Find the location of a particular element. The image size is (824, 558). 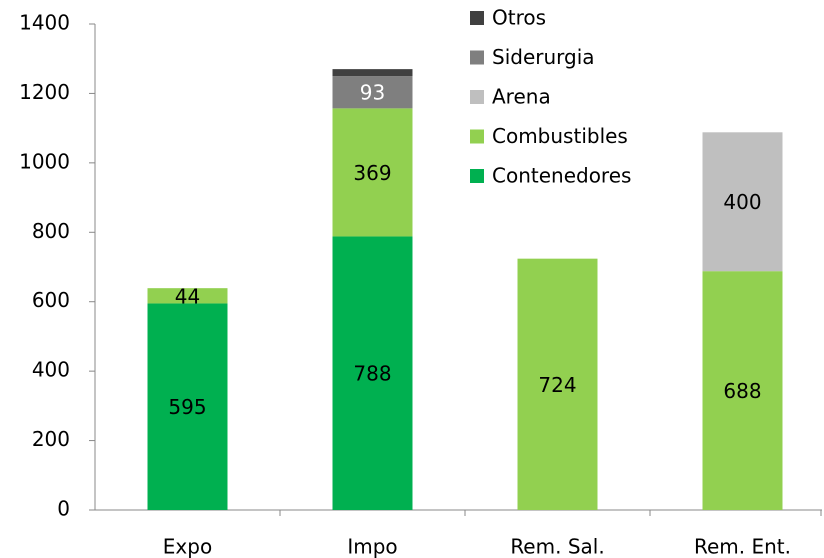

data-label: 688 is located at coordinates (742, 391).